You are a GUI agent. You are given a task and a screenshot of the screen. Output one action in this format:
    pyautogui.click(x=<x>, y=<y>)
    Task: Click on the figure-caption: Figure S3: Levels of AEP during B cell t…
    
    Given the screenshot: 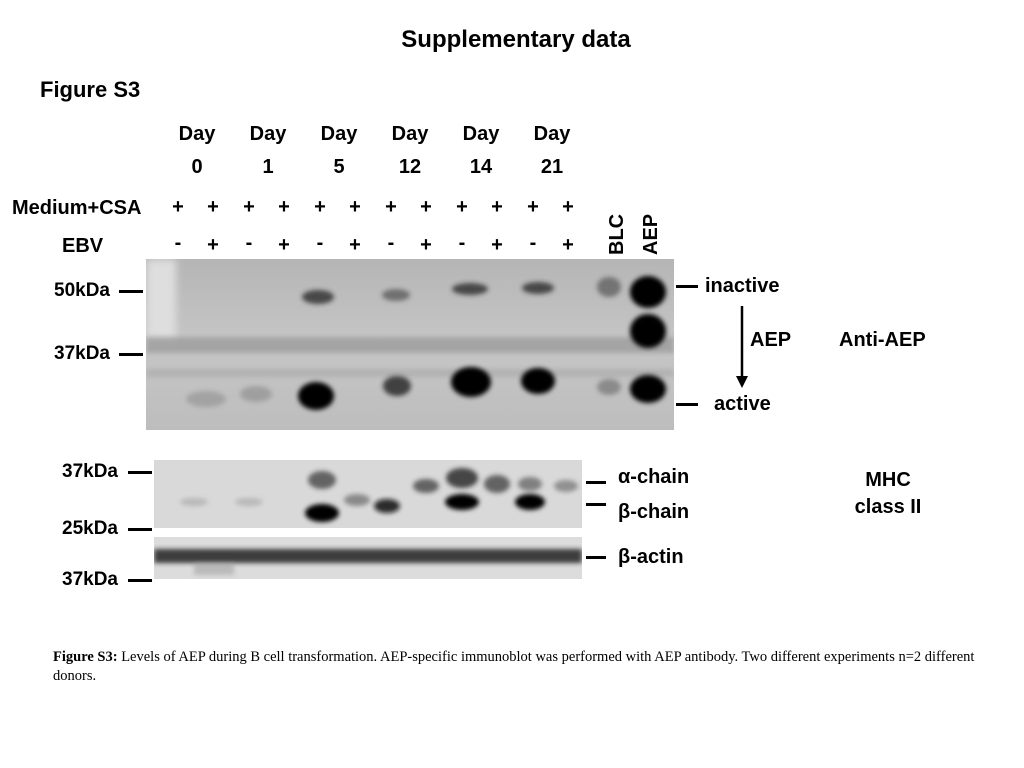 What is the action you would take?
    pyautogui.click(x=515, y=667)
    